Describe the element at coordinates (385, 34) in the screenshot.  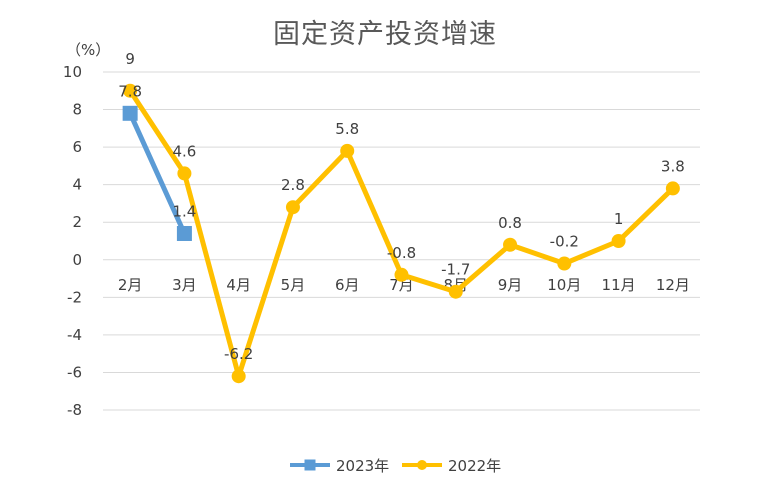
I see `chart-title: 固定资产投资增速` at that location.